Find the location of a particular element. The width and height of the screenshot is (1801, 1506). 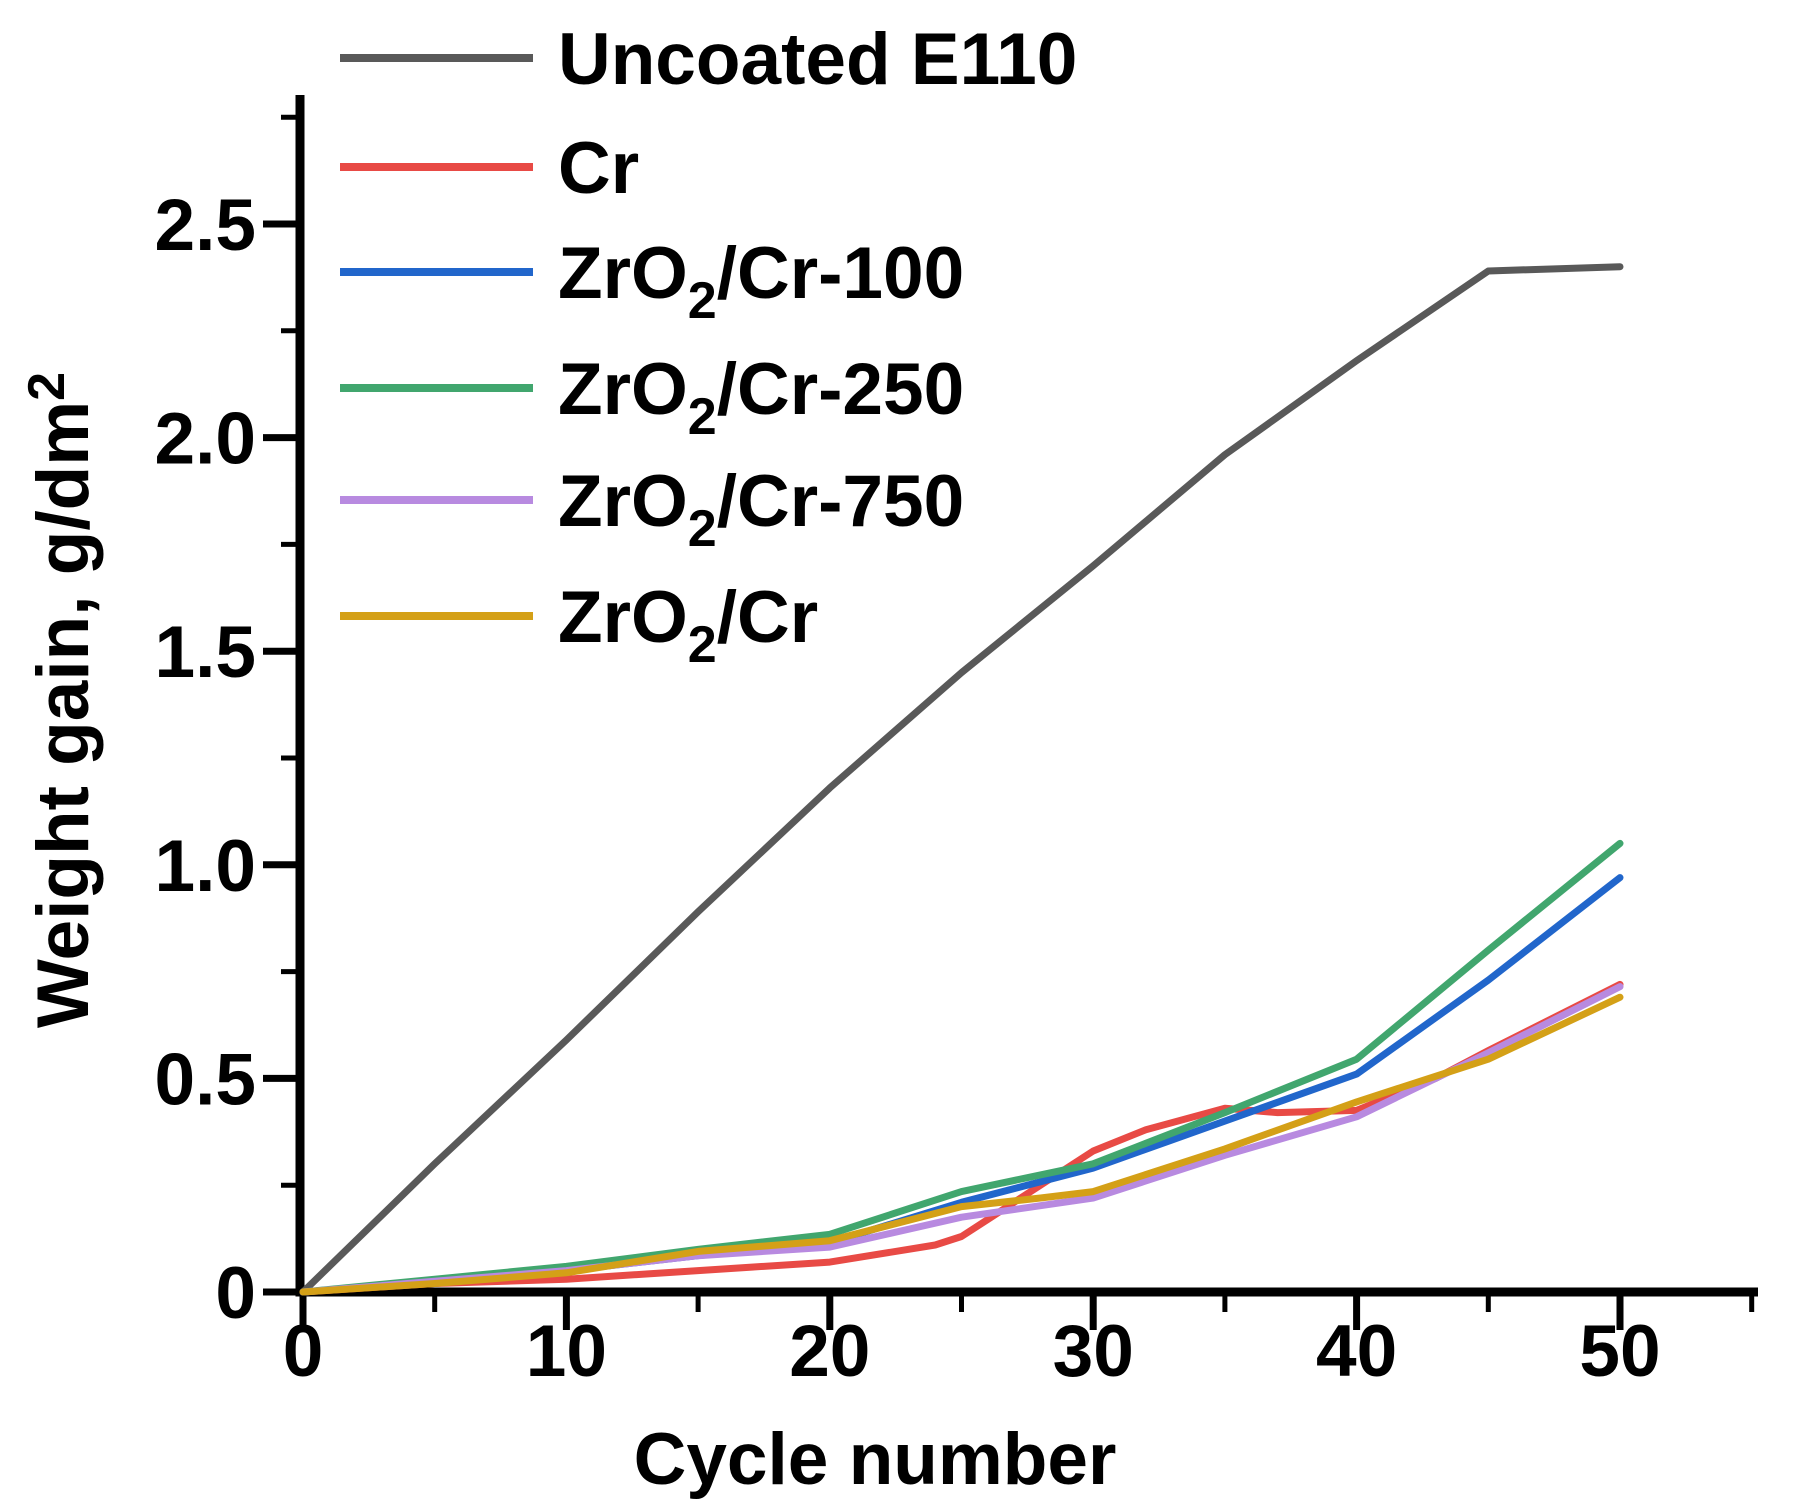

legend-item-zro2-cr-100: ZrO2/Cr-100 is located at coordinates (652, 281).